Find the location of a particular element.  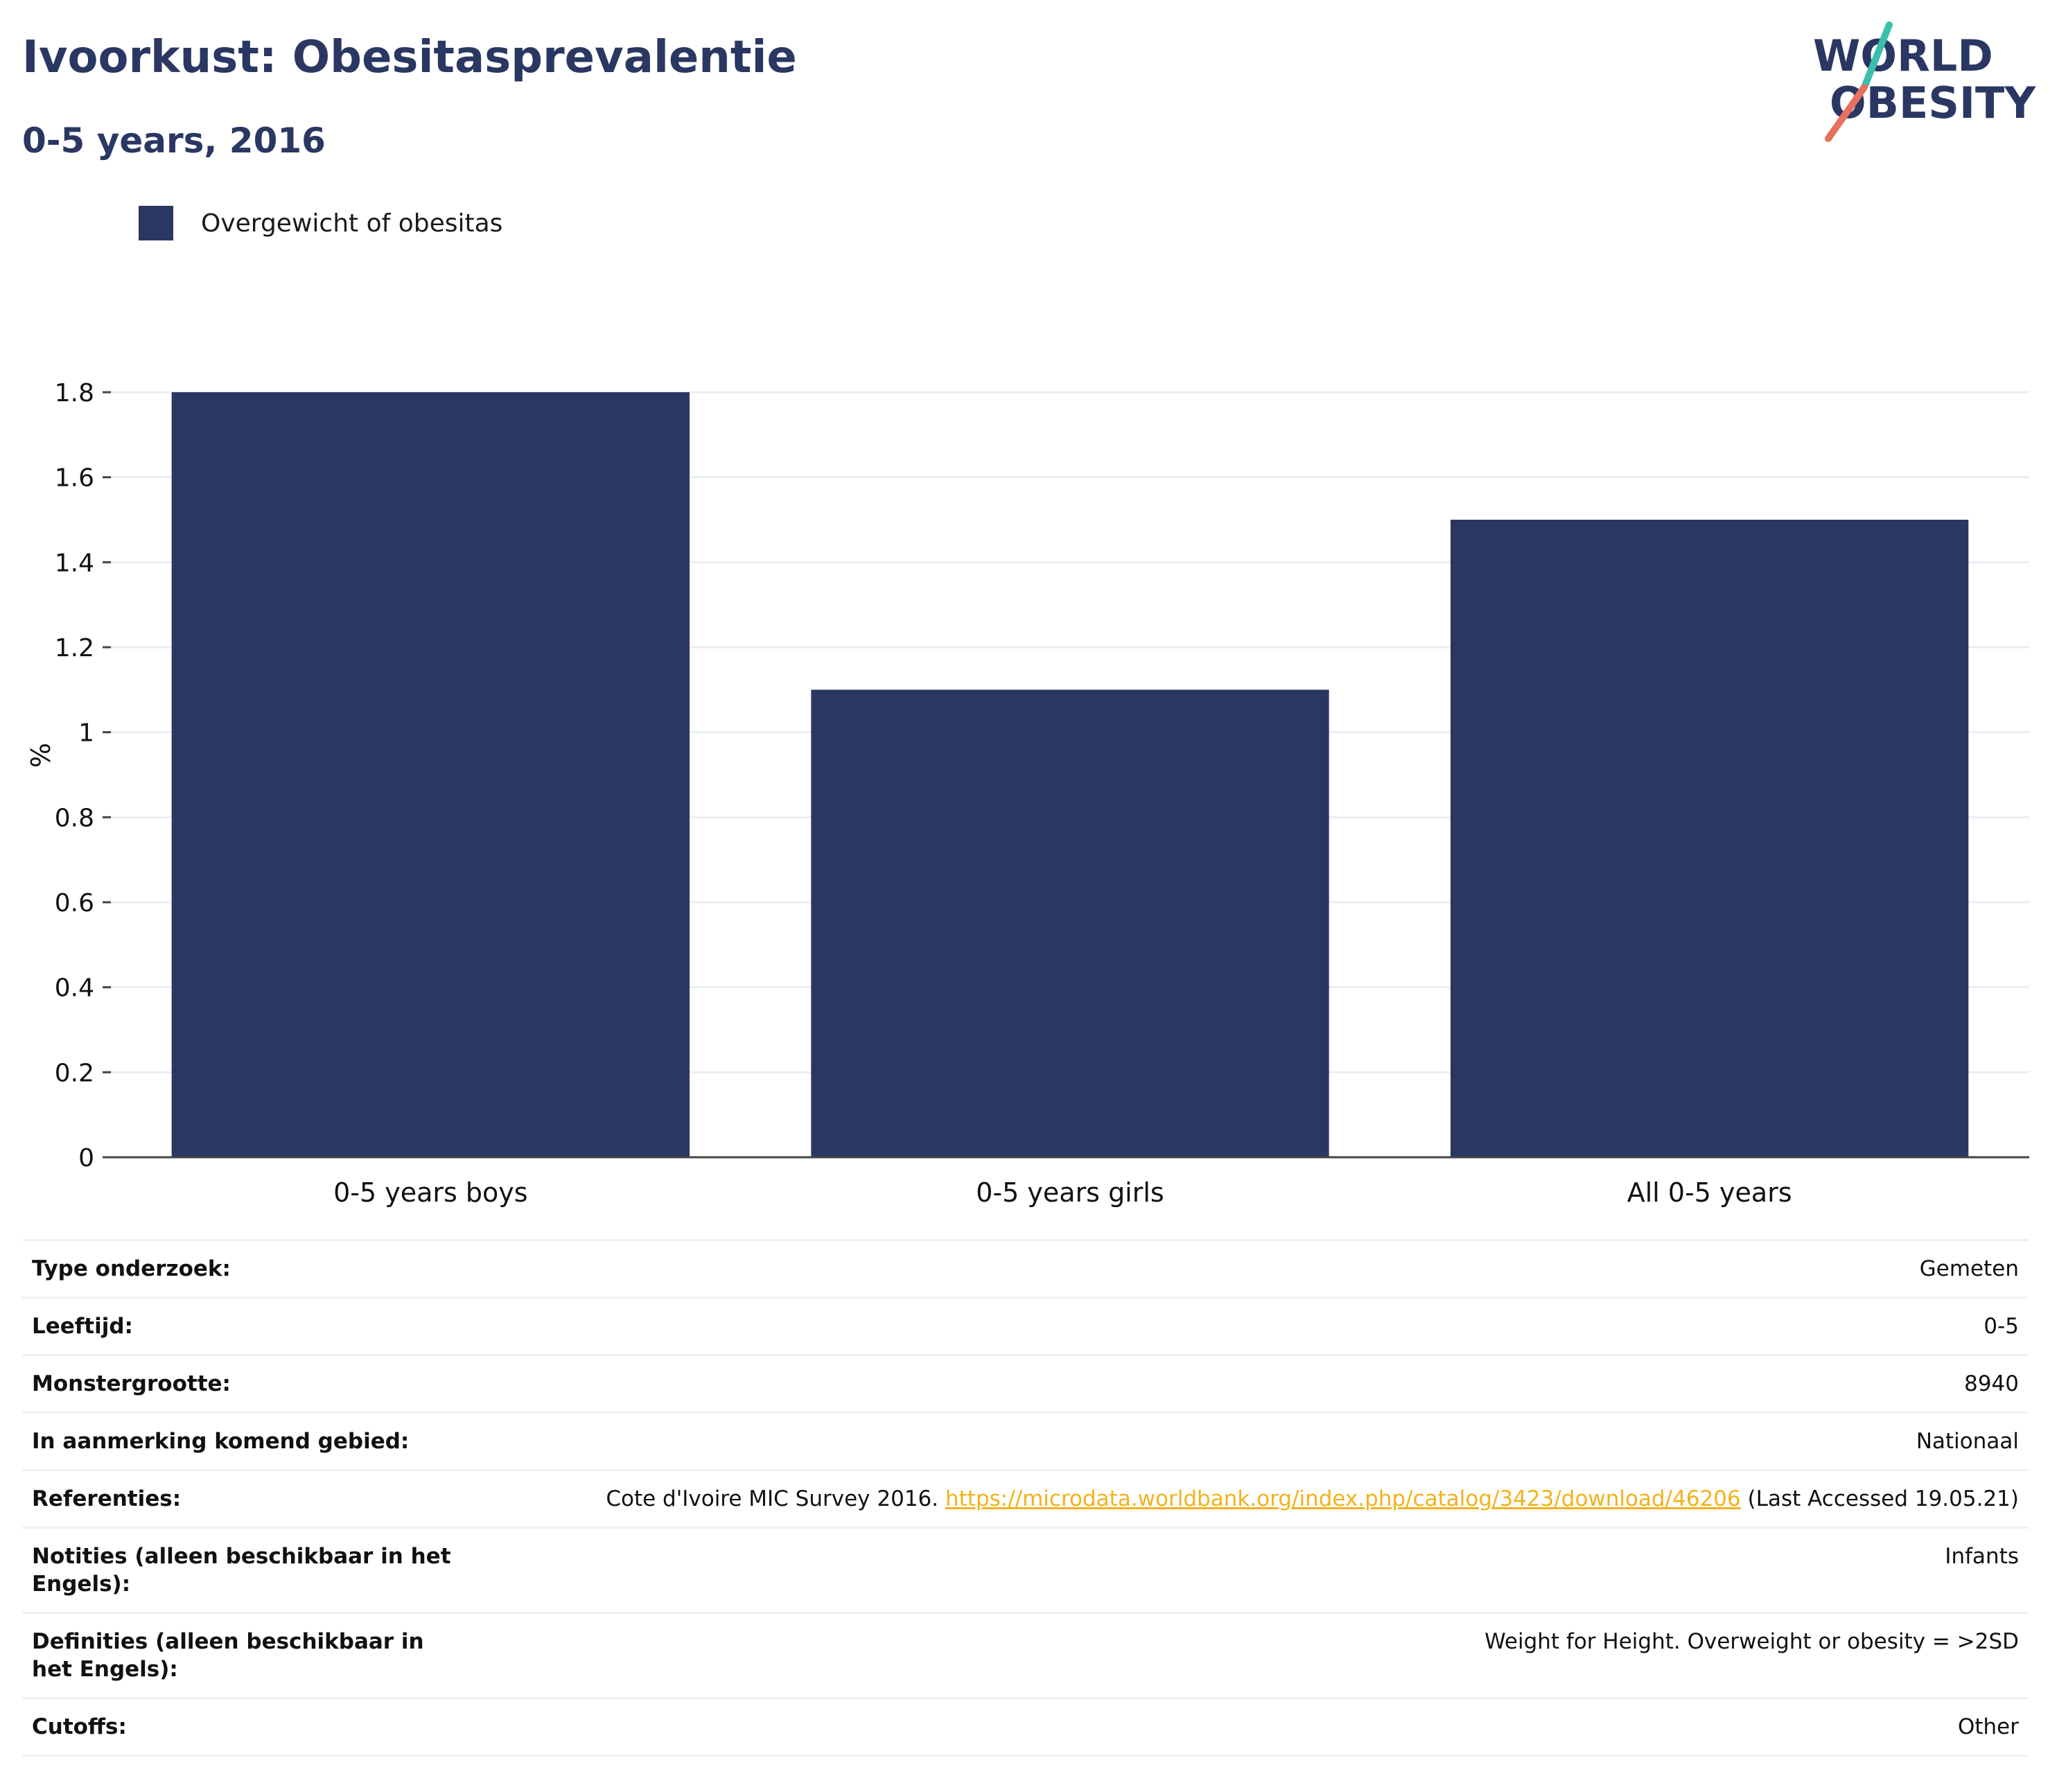

page-title: Ivoorkust: Obesitasprevalentie is located at coordinates (409, 58).